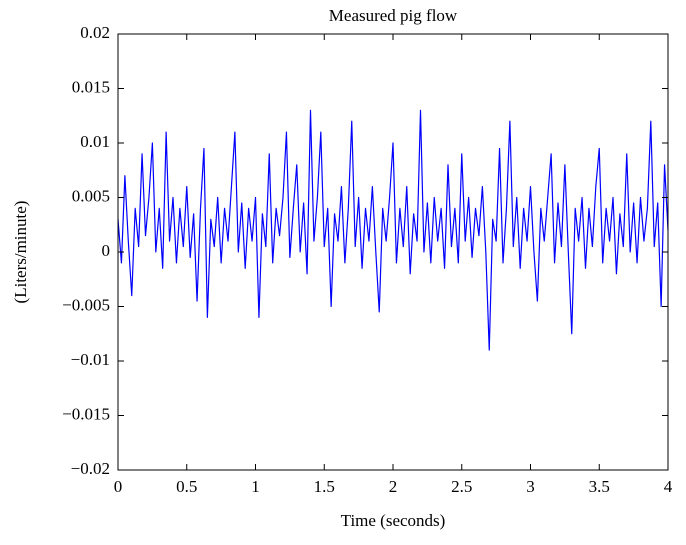  What do you see at coordinates (393, 15) in the screenshot?
I see `chart-title: Measured pig flow` at bounding box center [393, 15].